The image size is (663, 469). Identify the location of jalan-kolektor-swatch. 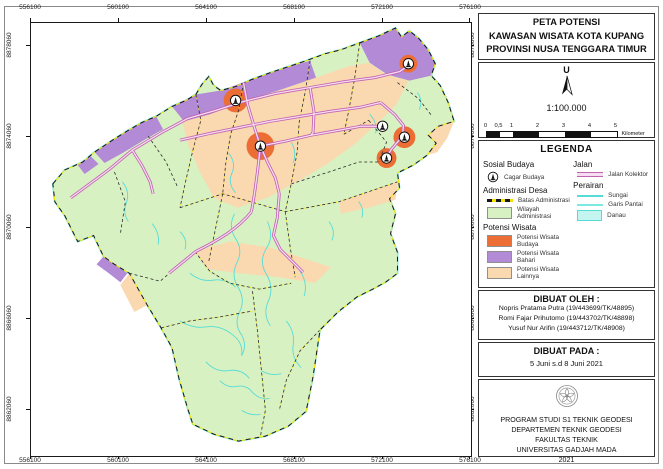
(590, 174).